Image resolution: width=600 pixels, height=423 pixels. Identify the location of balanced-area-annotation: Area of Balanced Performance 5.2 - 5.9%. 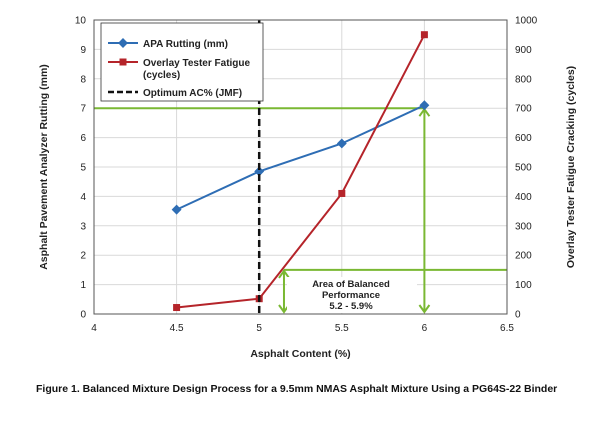
(352, 295).